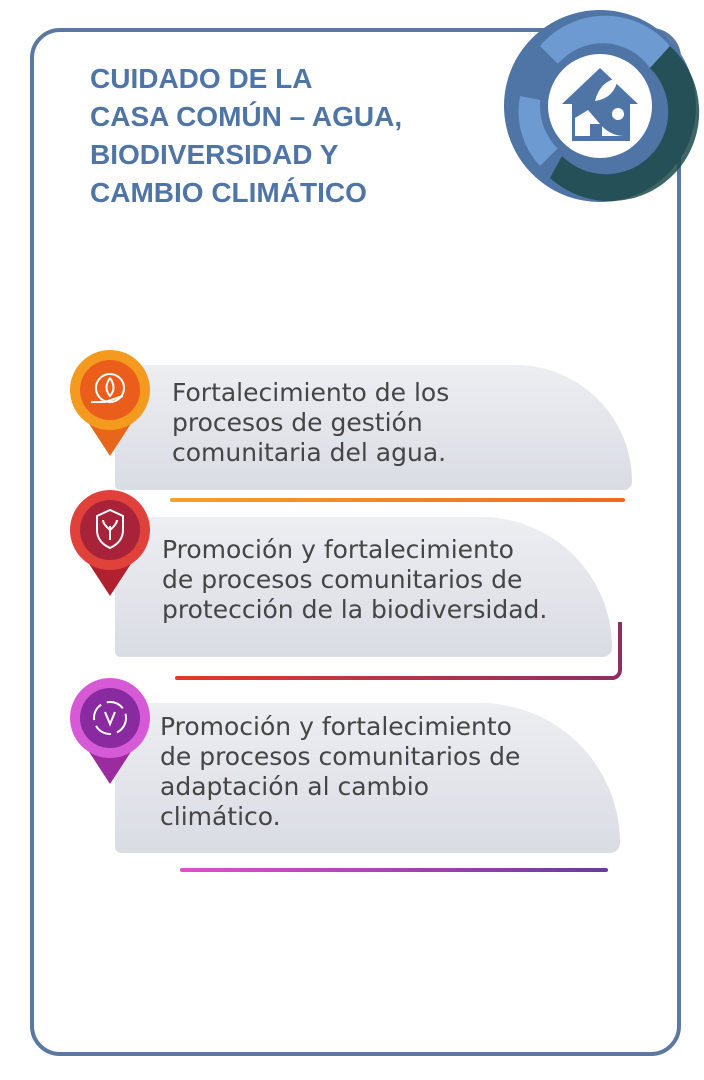 This screenshot has width=704, height=1080. I want to click on title-line: BIODIVERSIDAD Y, so click(214, 154).